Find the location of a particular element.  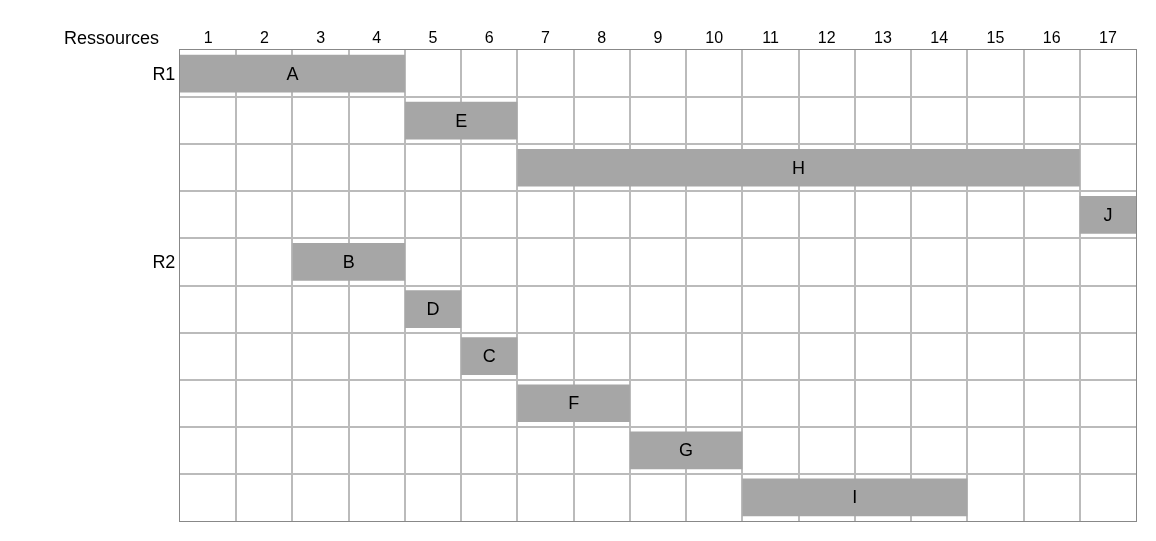

data-label: H is located at coordinates (799, 167).